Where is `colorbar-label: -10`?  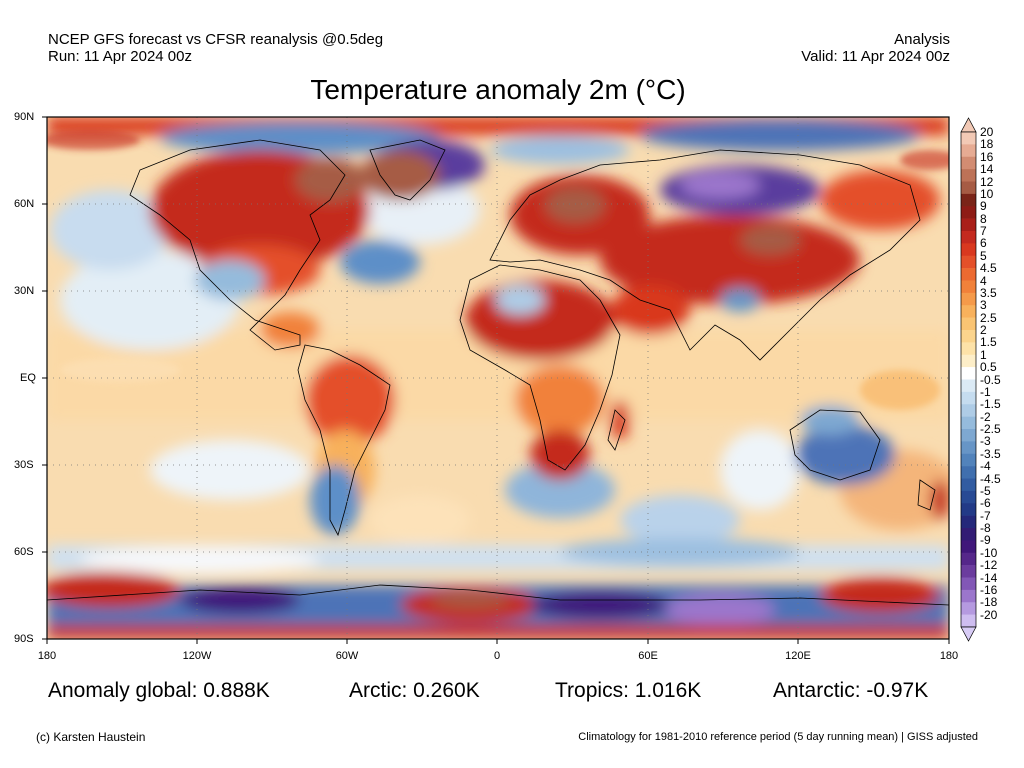
colorbar-label: -10 is located at coordinates (989, 552).